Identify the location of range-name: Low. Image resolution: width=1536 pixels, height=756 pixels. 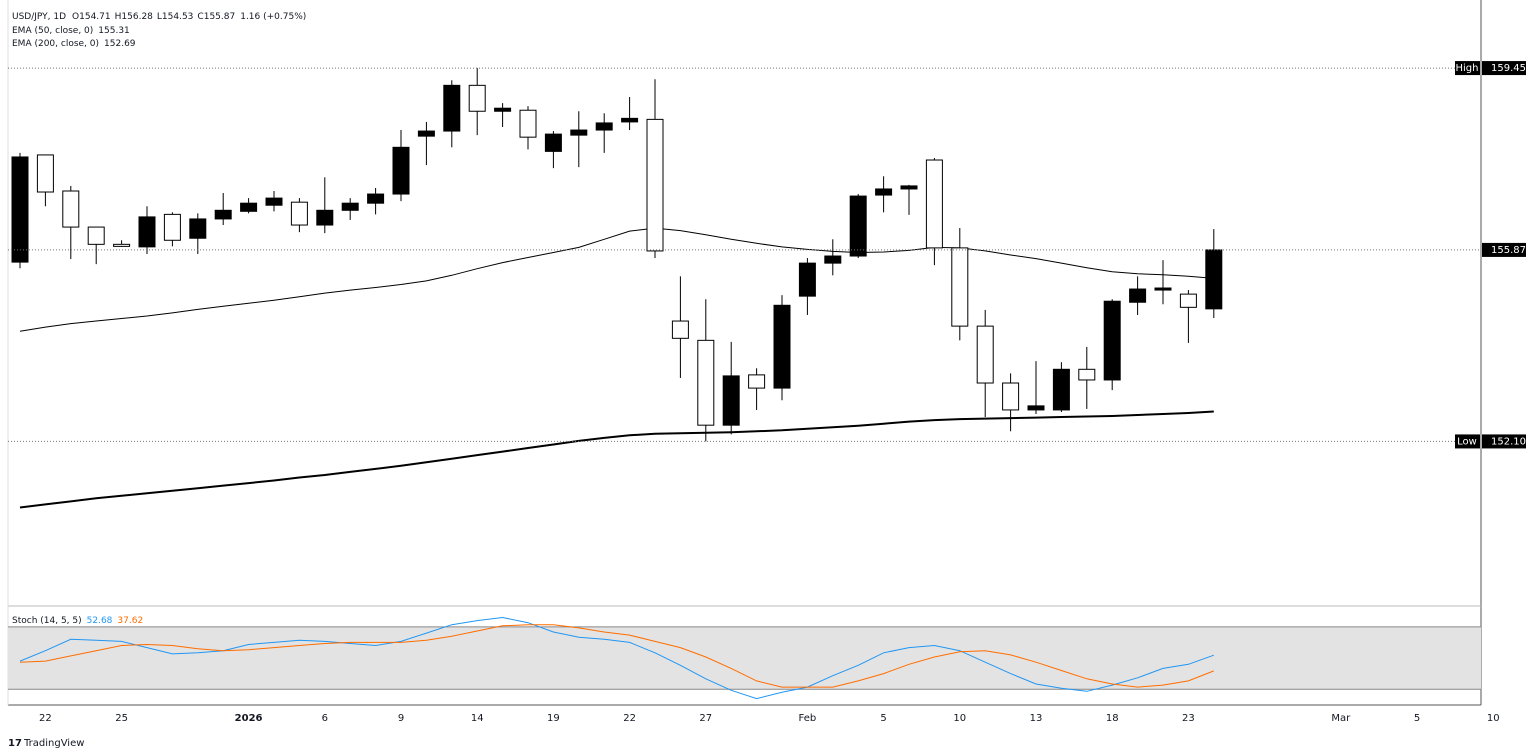
(1467, 441).